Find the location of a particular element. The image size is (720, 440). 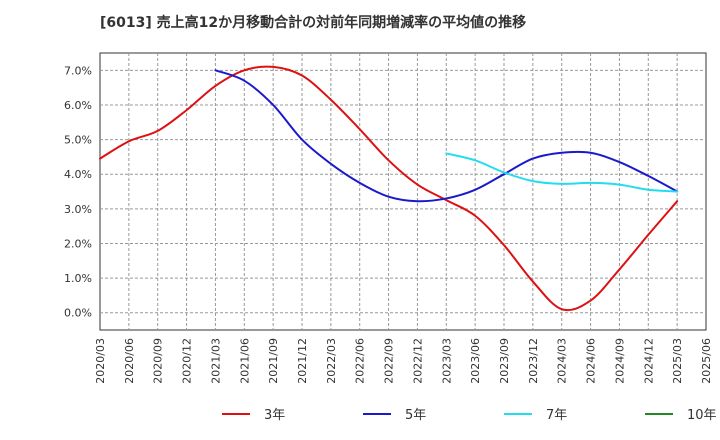

x-tick-label: 2022/06 is located at coordinates (360, 361).